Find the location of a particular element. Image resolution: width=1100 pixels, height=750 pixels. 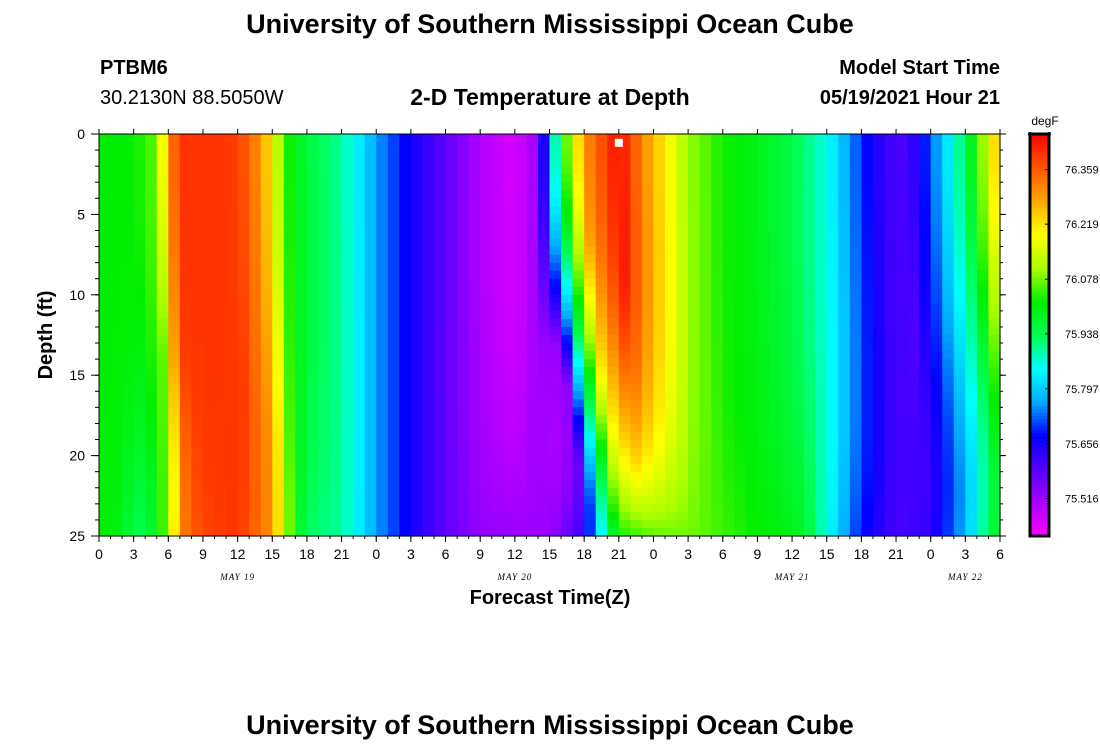

x-tick-label: 0 is located at coordinates (931, 554).